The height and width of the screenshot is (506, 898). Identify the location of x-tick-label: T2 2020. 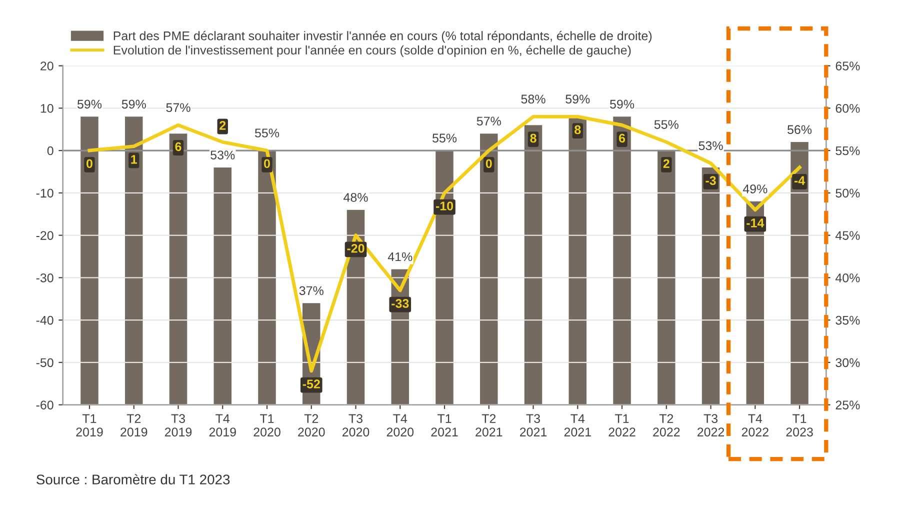
(311, 425).